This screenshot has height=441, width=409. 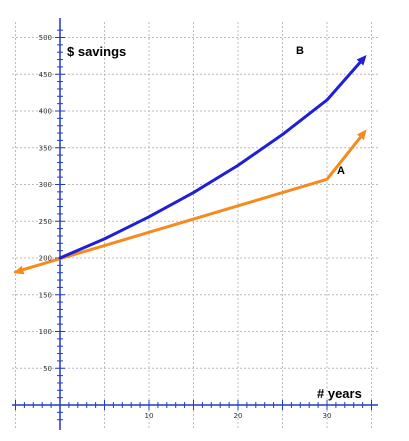 What do you see at coordinates (47, 369) in the screenshot?
I see `y-tick-label: 50` at bounding box center [47, 369].